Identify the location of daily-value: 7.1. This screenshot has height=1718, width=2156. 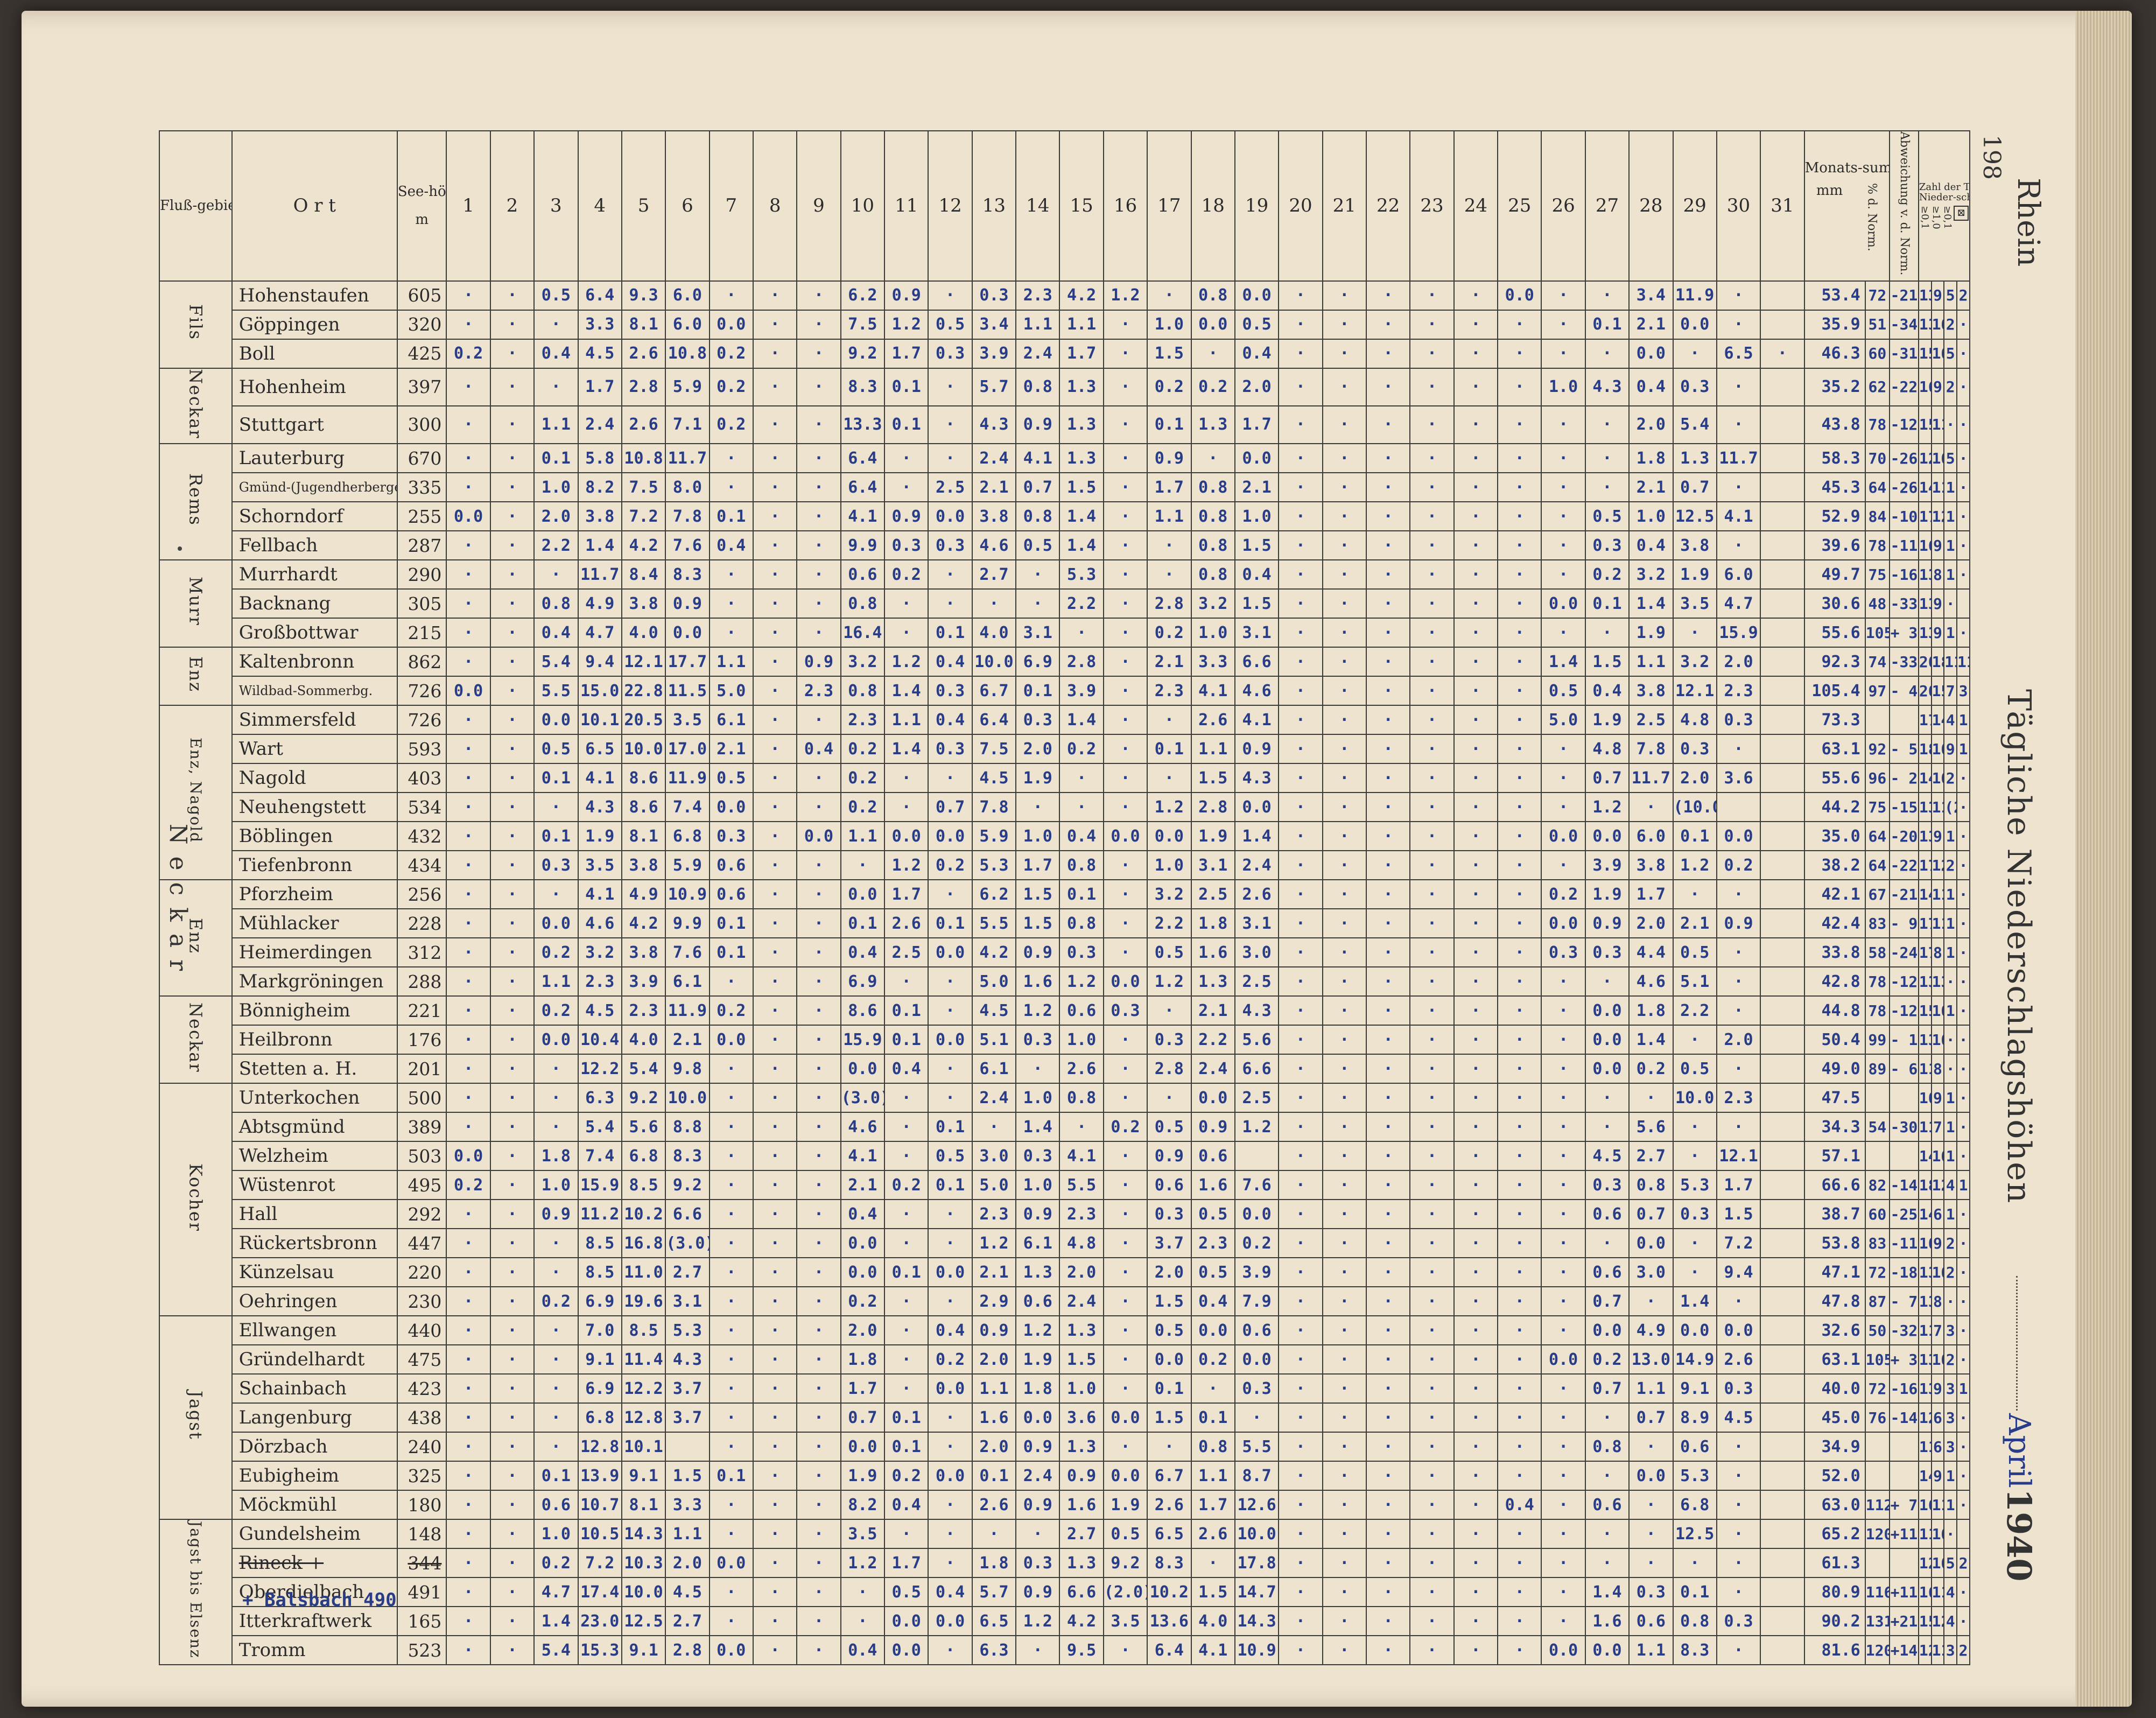
(687, 425).